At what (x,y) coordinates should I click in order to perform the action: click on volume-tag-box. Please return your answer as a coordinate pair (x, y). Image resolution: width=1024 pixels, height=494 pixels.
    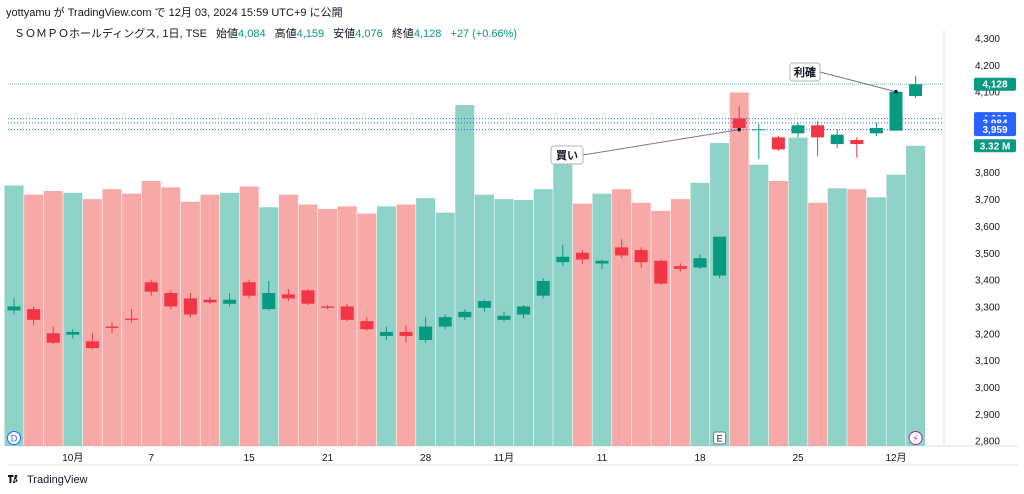
    Looking at the image, I should click on (995, 146).